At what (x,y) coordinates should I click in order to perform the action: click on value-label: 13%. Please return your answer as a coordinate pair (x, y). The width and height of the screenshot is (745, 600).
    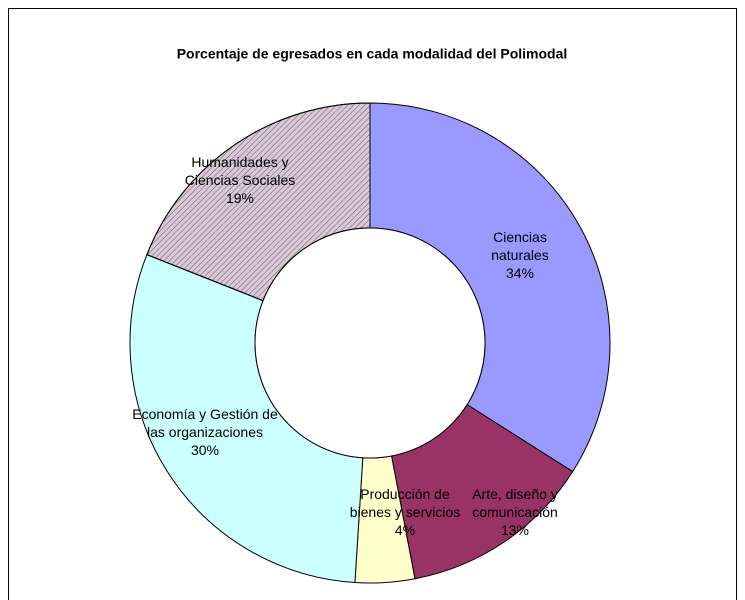
    Looking at the image, I should click on (515, 530).